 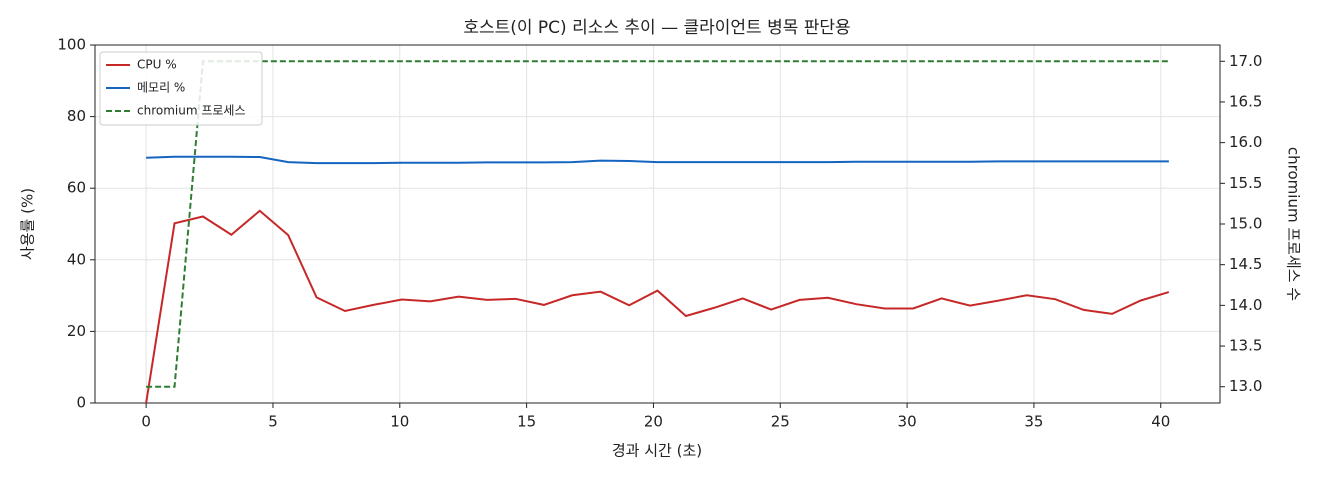 I want to click on x-tick-label: 20, so click(x=653, y=422).